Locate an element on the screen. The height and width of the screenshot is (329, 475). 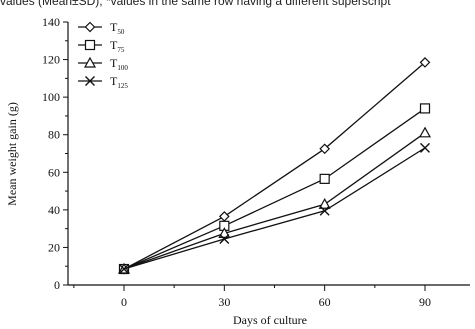
y-tick-label: 100 is located at coordinates (51, 97).